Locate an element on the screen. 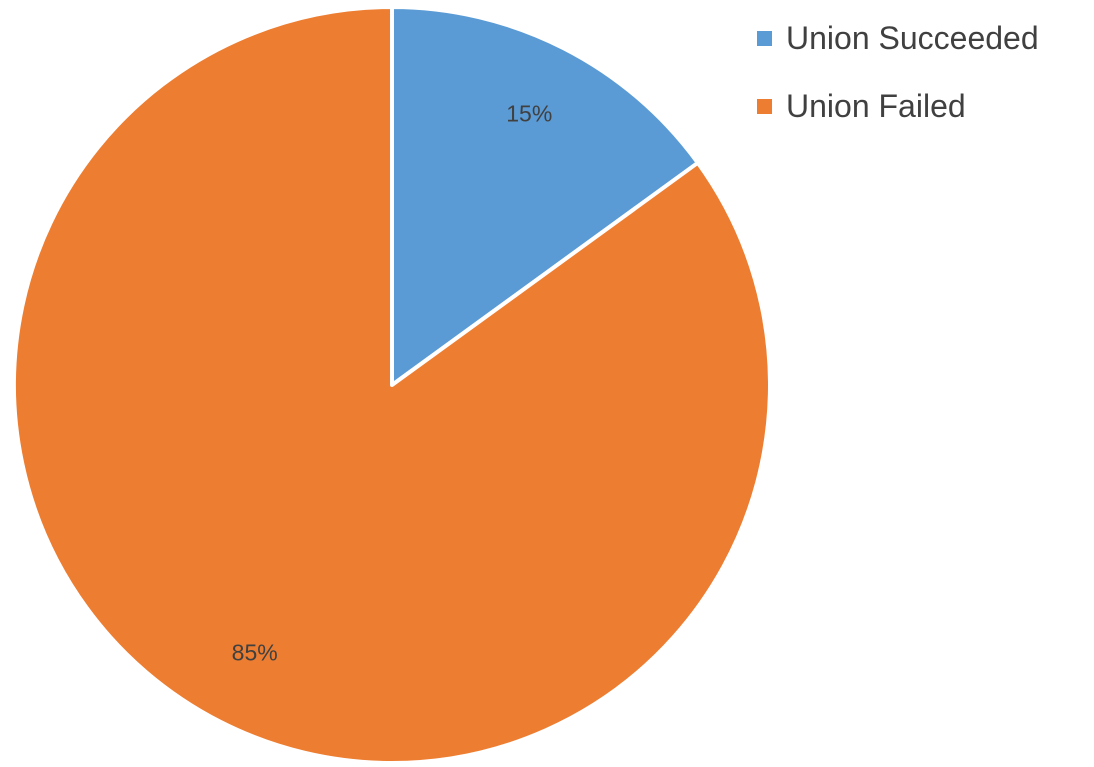 The image size is (1094, 767). data-label-union-succeeded: 15% is located at coordinates (529, 114).